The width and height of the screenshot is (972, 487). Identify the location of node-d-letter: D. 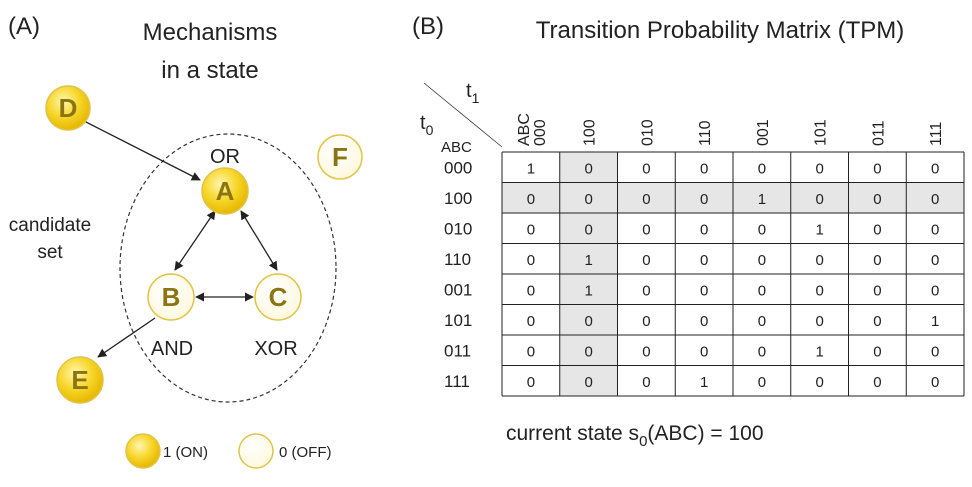
(68, 108).